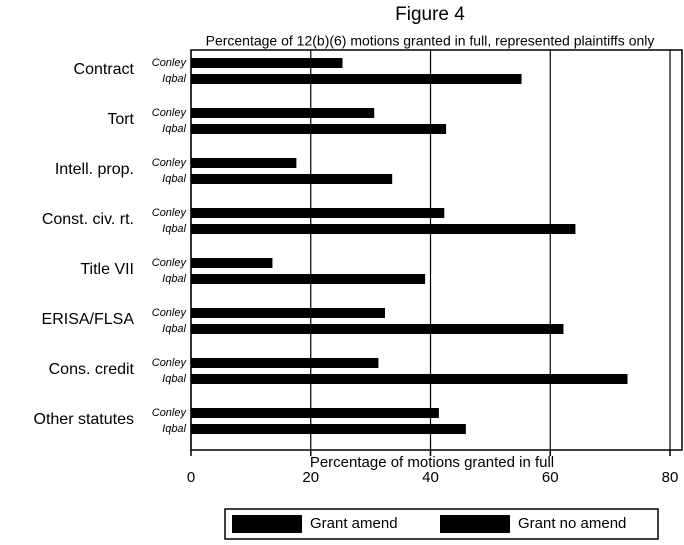 The image size is (684, 545). I want to click on legend-label: Grant no amend, so click(572, 523).